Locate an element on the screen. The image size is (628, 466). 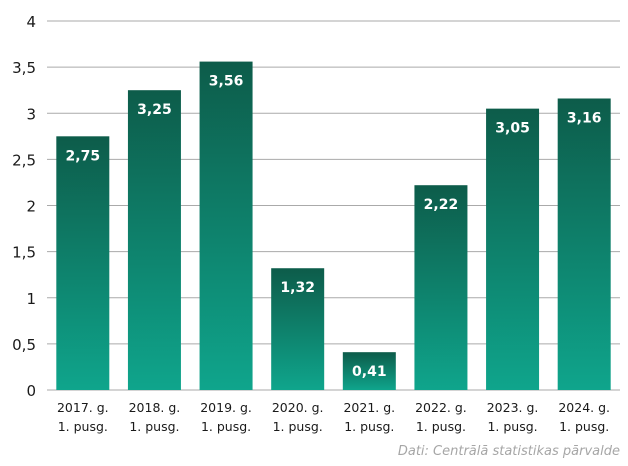
data-label: 2,75 is located at coordinates (83, 156).